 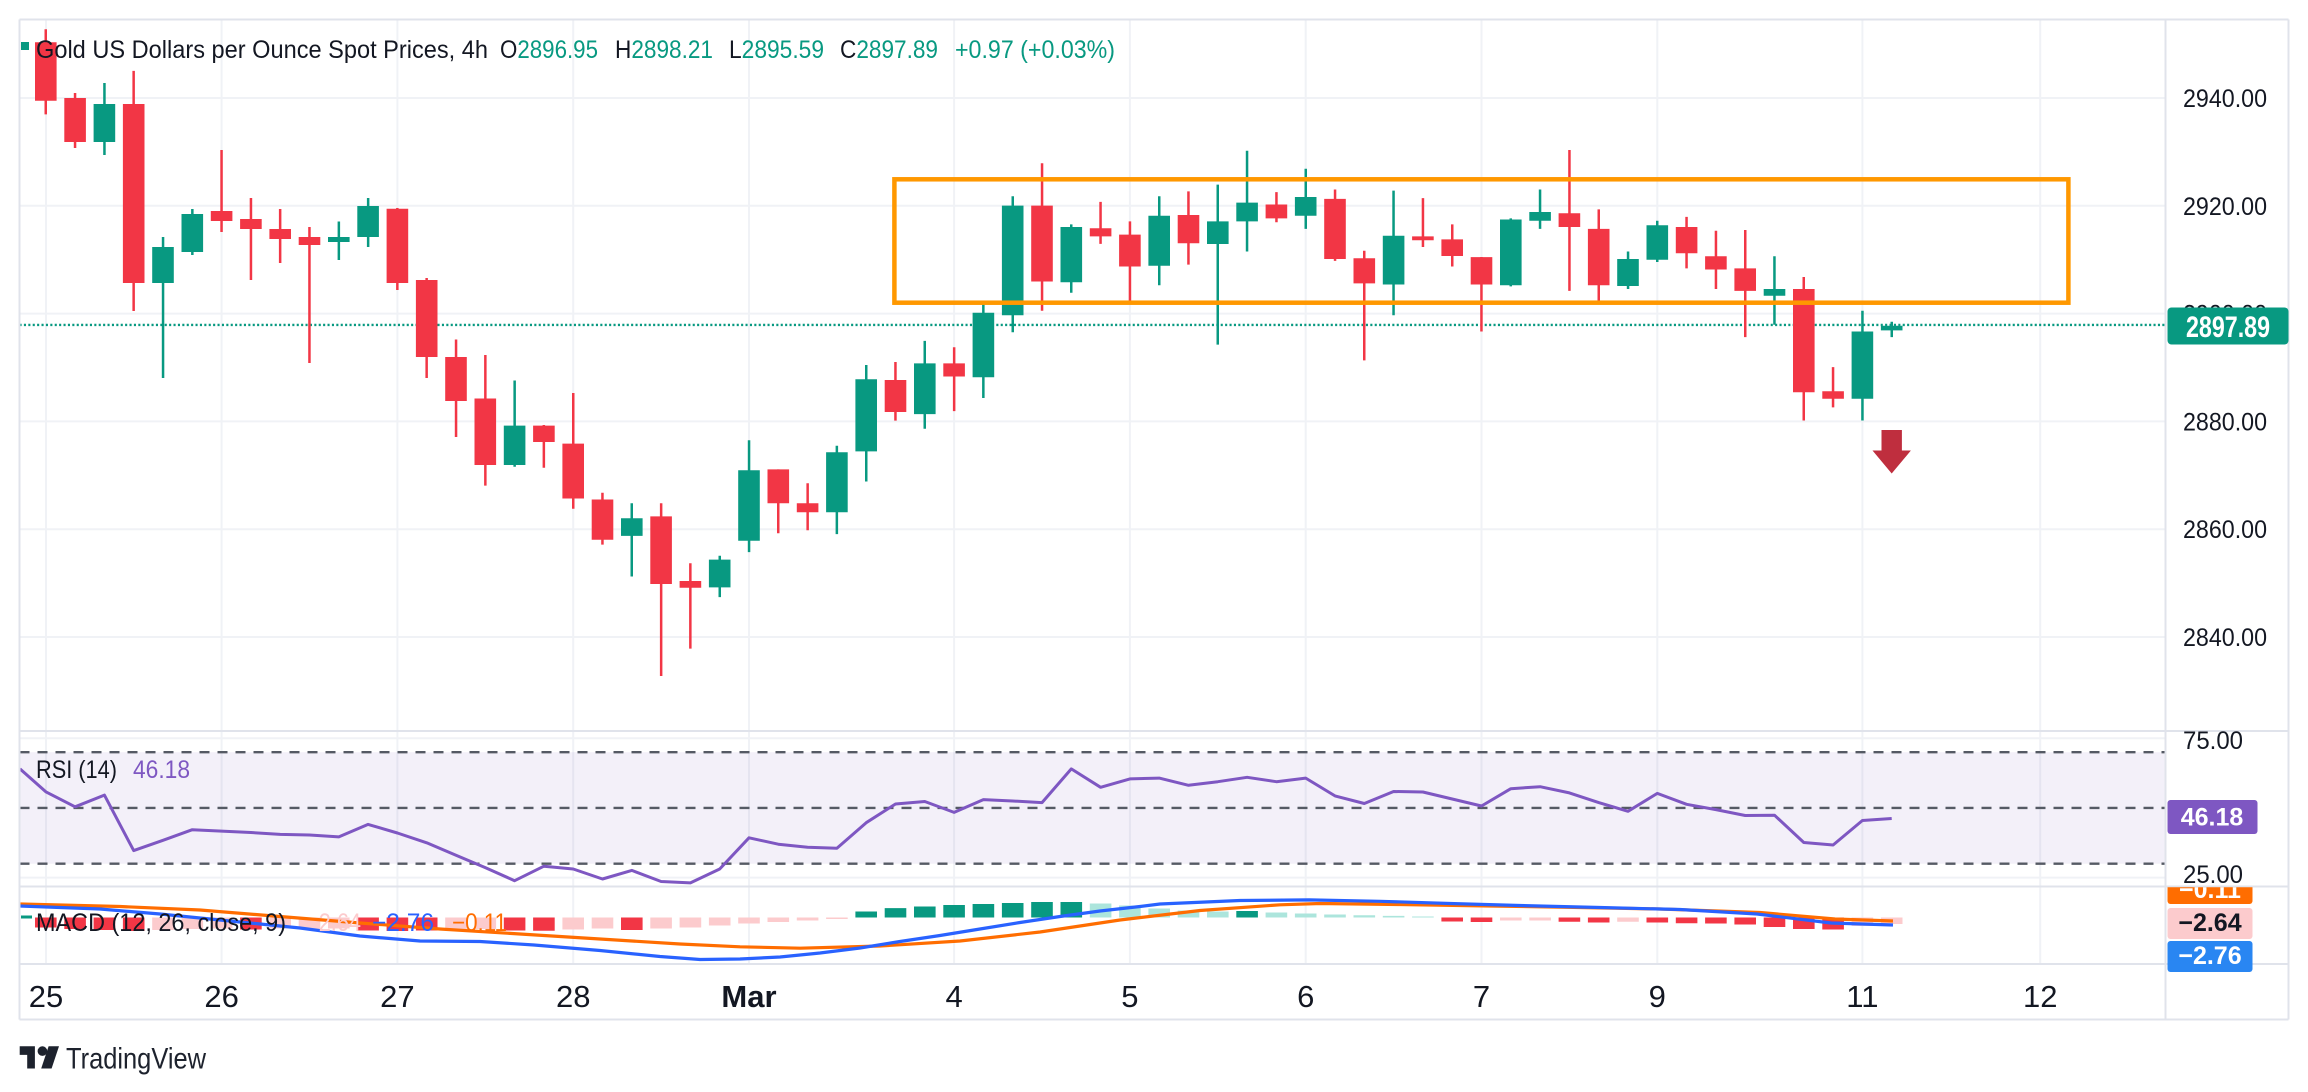 What do you see at coordinates (2225, 99) in the screenshot?
I see `svg-text: 2940.00` at bounding box center [2225, 99].